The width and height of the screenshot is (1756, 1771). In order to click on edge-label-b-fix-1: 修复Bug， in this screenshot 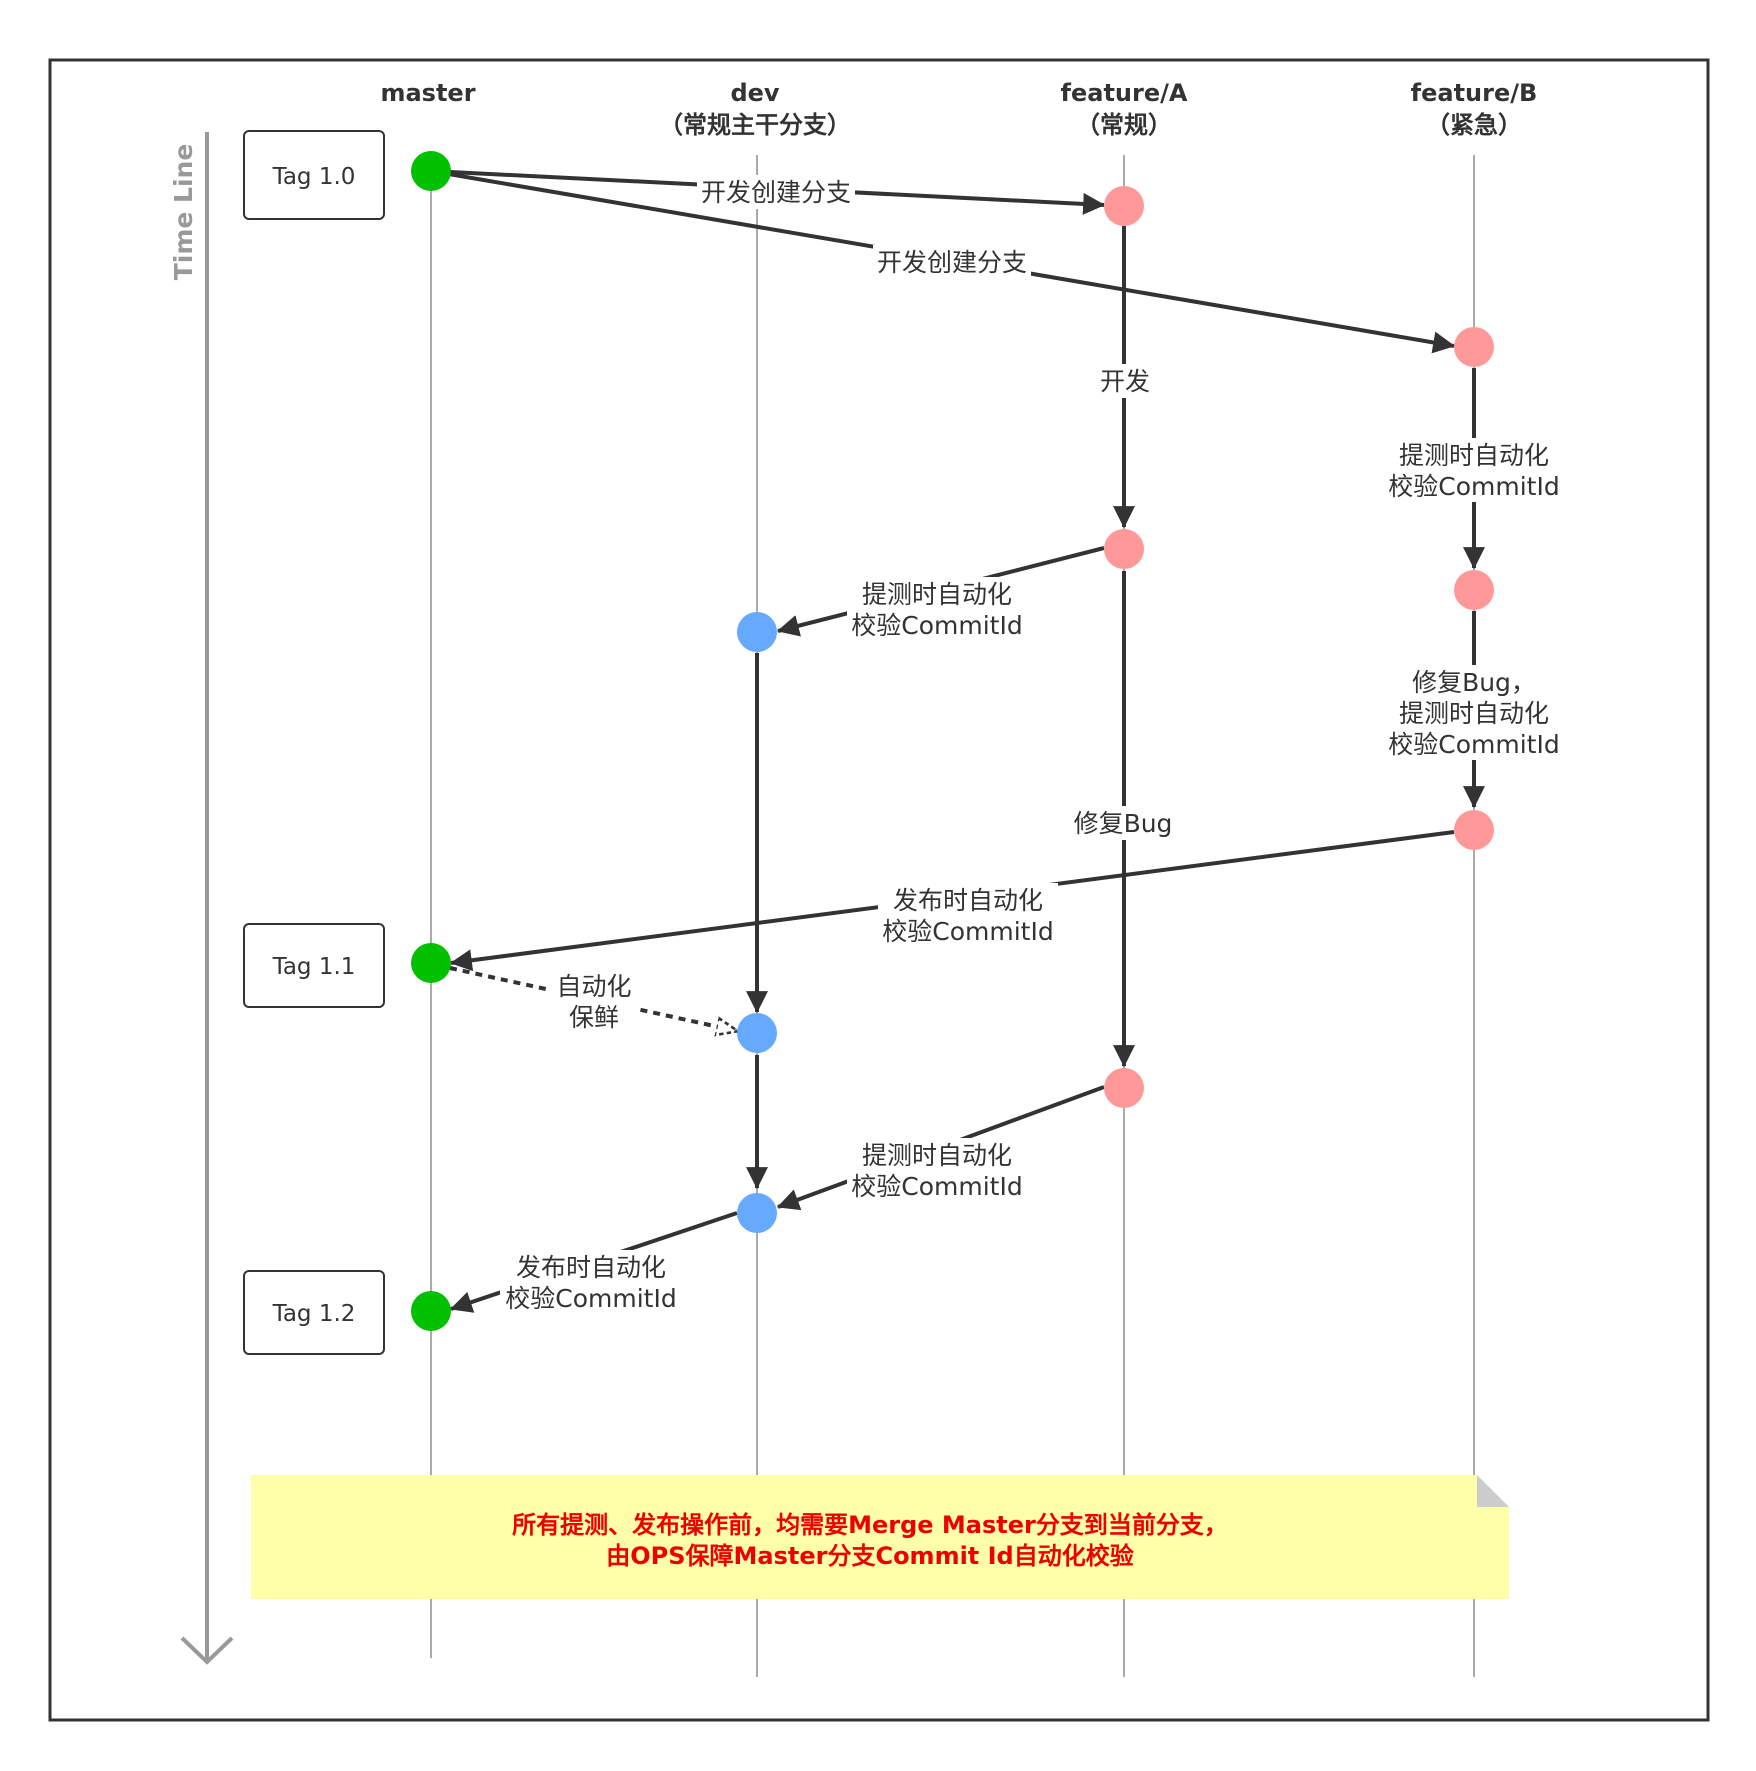, I will do `click(1474, 682)`.